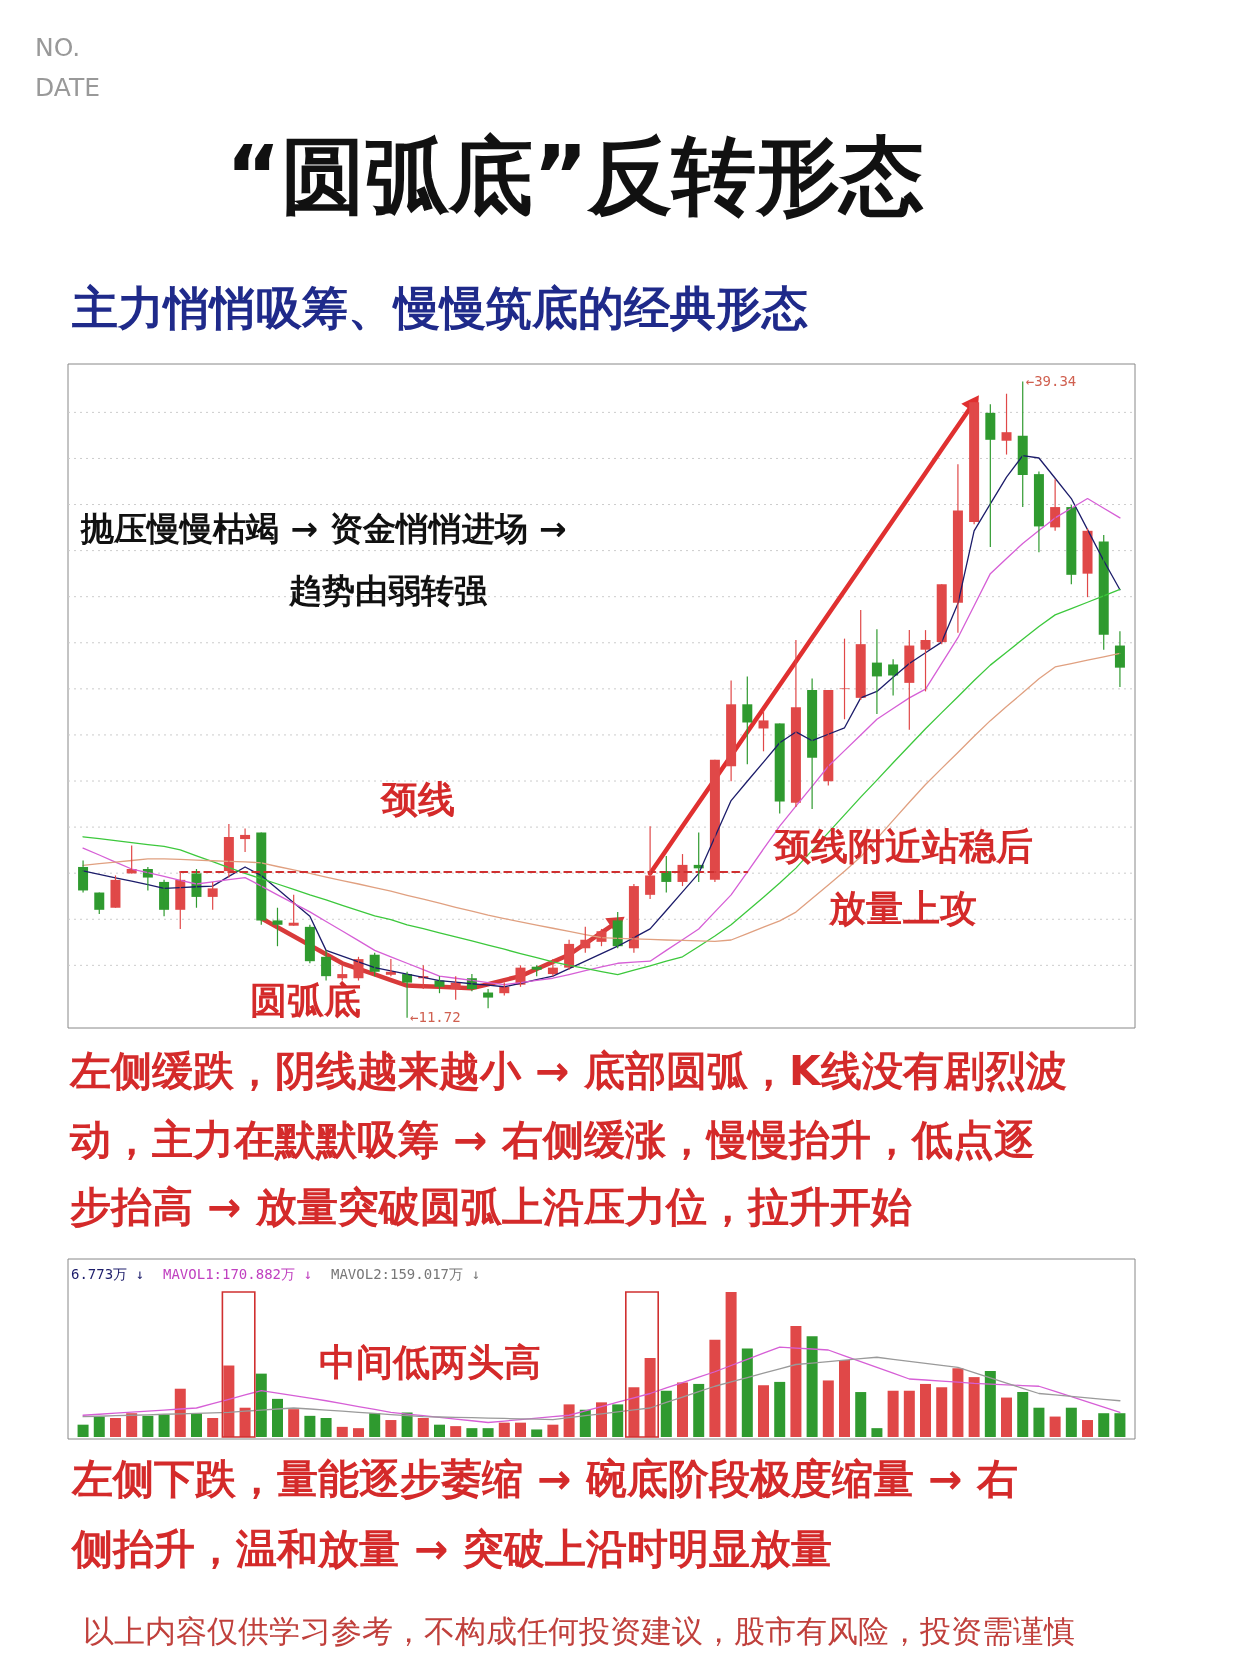 This screenshot has height=1660, width=1242. Describe the element at coordinates (902, 908) in the screenshot. I see `annotation: 放量上攻` at that location.